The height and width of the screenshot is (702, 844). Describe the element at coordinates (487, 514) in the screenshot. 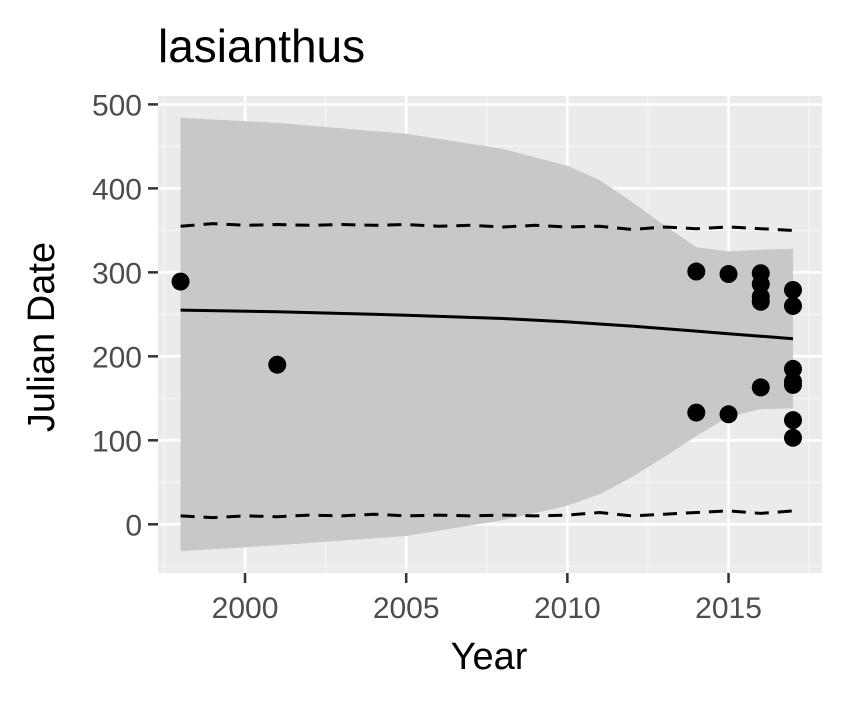

I see `prediction-lower-line` at that location.